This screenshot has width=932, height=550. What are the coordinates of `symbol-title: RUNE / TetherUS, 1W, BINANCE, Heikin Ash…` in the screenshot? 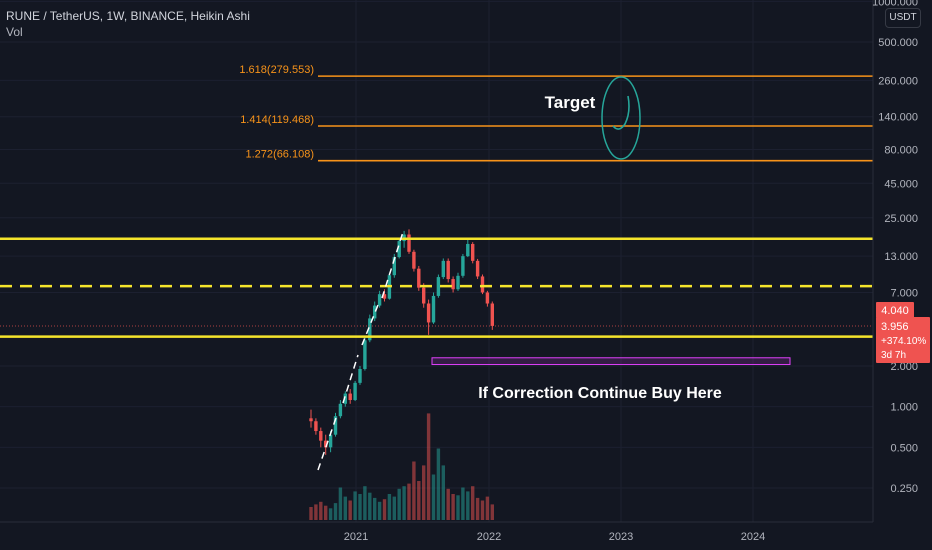 It's located at (128, 16).